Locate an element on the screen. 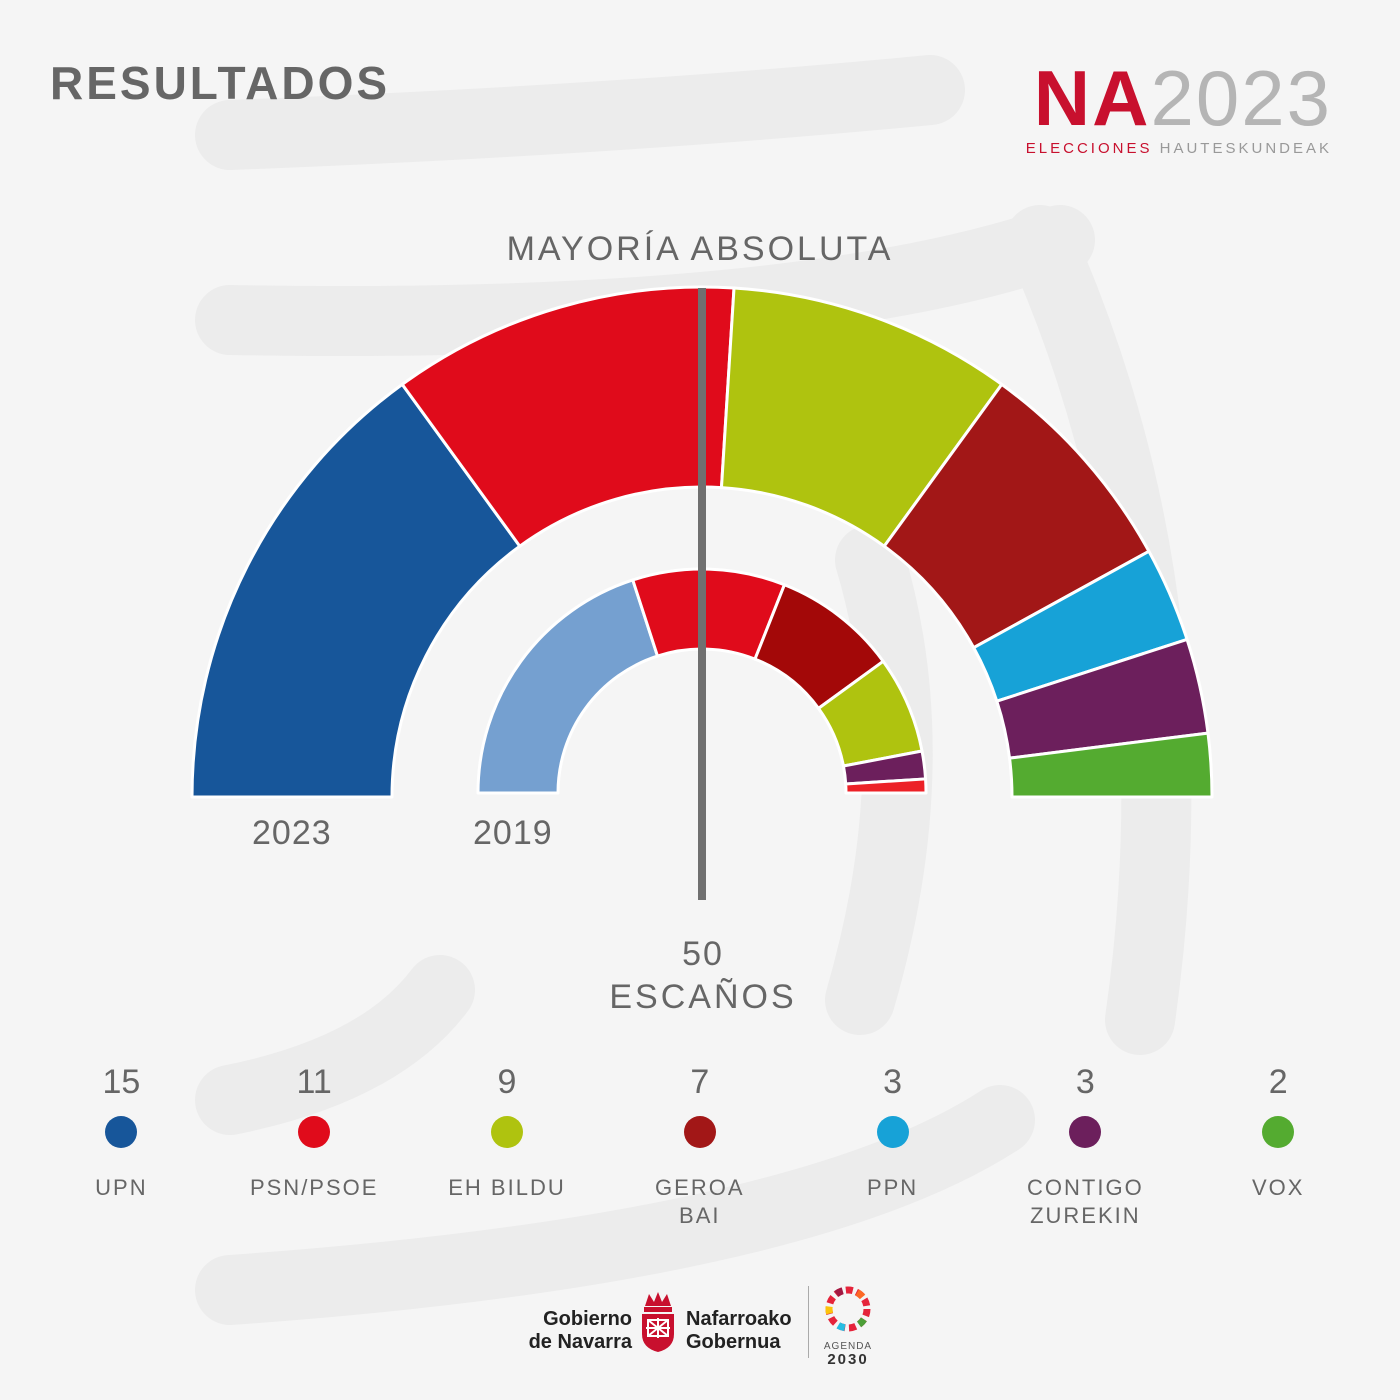 This screenshot has height=1400, width=1400. legend-name: UPN is located at coordinates (121, 1187).